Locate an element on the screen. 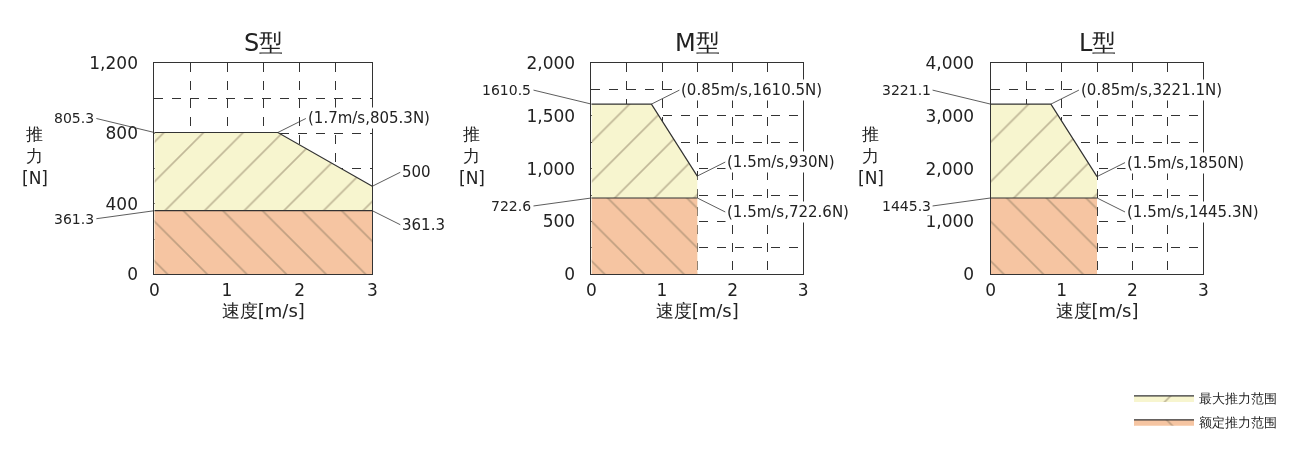  annotation: (1.5m/s,1850N) is located at coordinates (1186, 163).